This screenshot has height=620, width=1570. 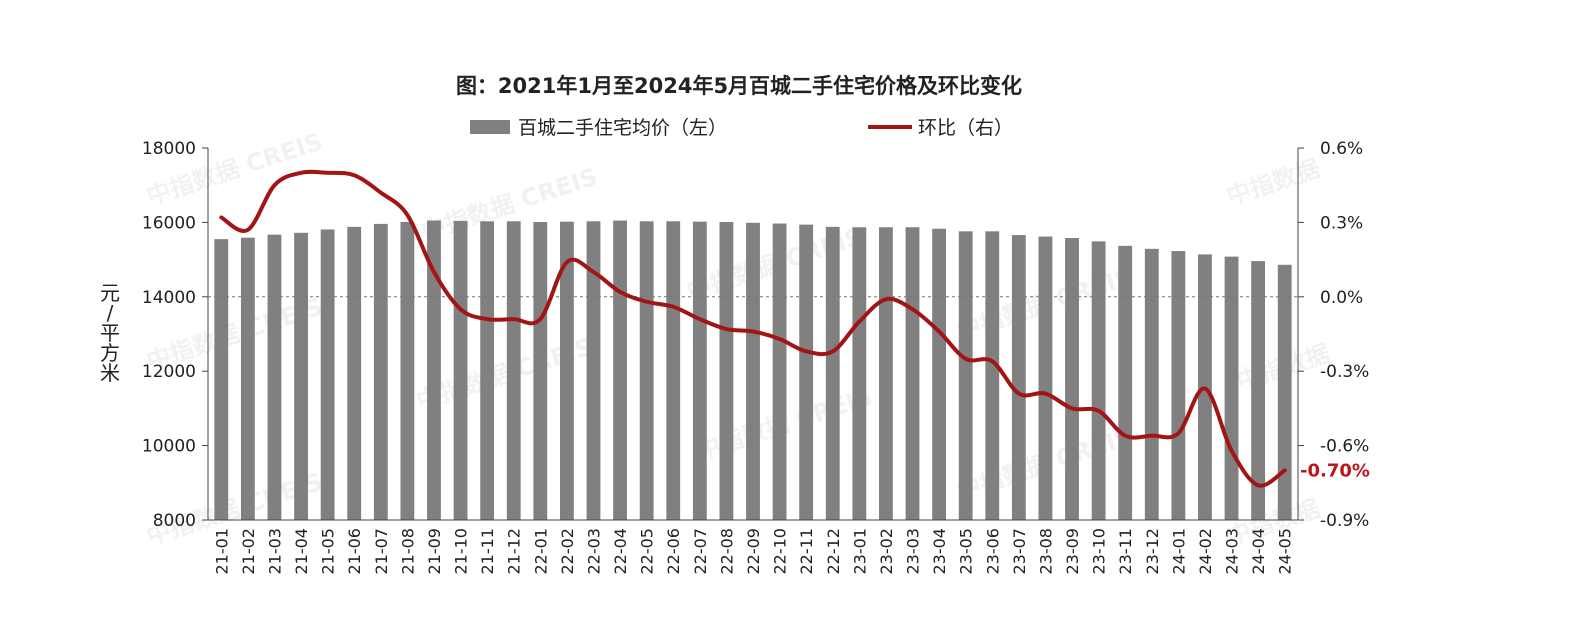 What do you see at coordinates (833, 551) in the screenshot?
I see `x-tick-label: 22-12` at bounding box center [833, 551].